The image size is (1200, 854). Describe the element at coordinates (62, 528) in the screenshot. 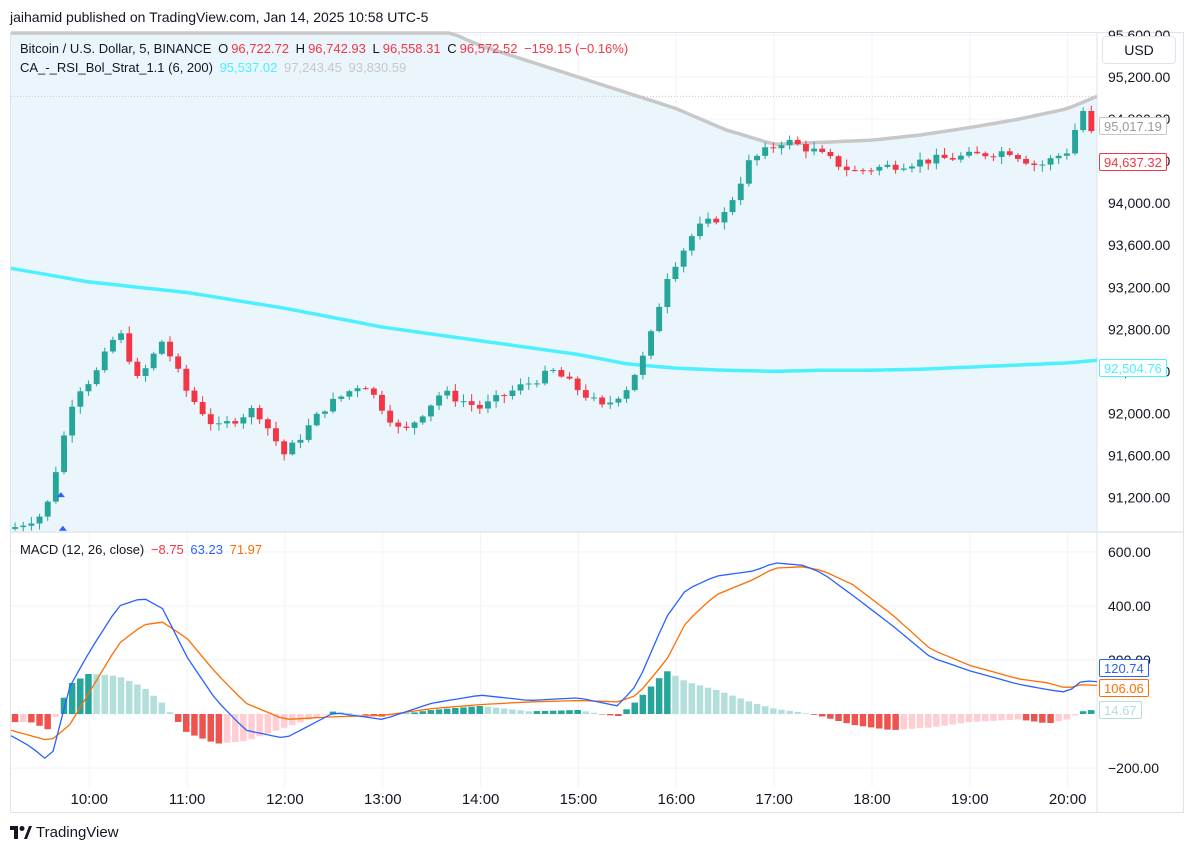

I see `buy-signal-marker` at that location.